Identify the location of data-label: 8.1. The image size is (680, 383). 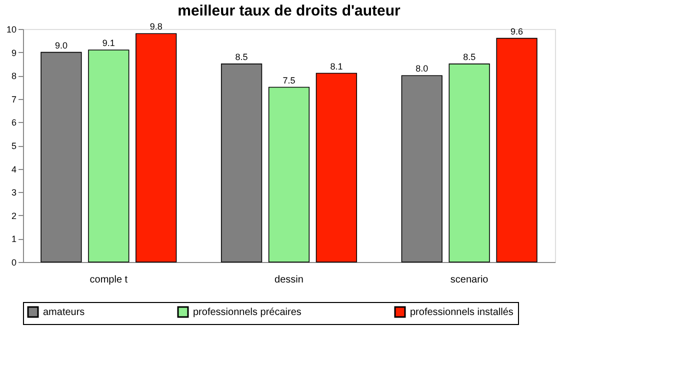
(336, 66).